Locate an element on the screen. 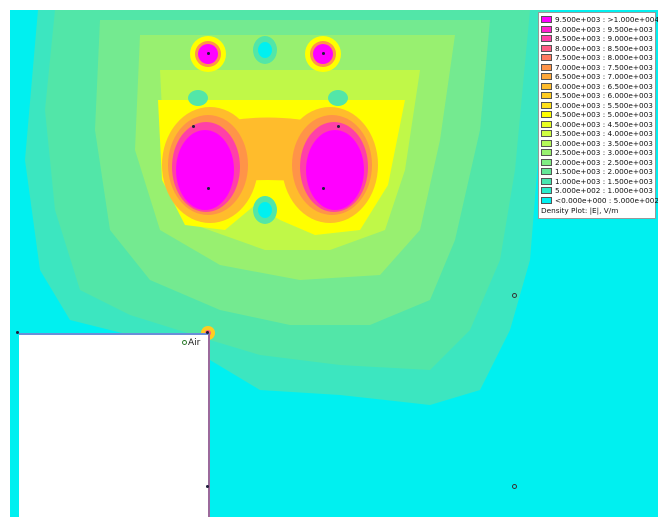 The height and width of the screenshot is (517, 658). legend-row: 3.000e+003 : 3.500e+003 is located at coordinates (597, 144).